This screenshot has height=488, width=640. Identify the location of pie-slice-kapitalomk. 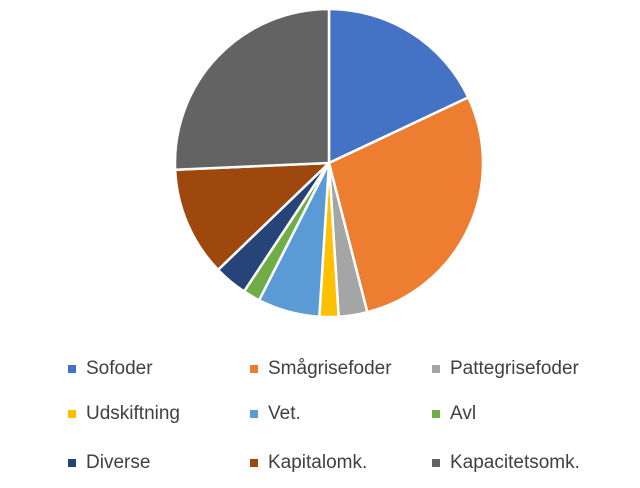
(252, 216).